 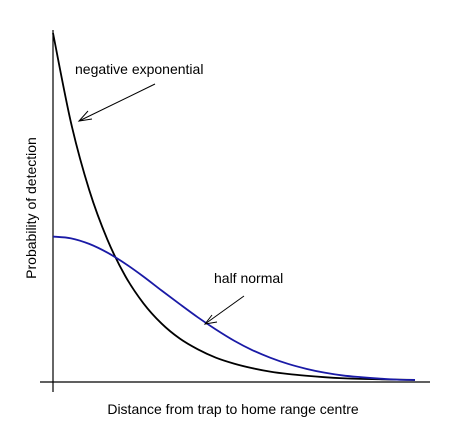 I want to click on annotation-arrow-negative-exponential, so click(x=117, y=102).